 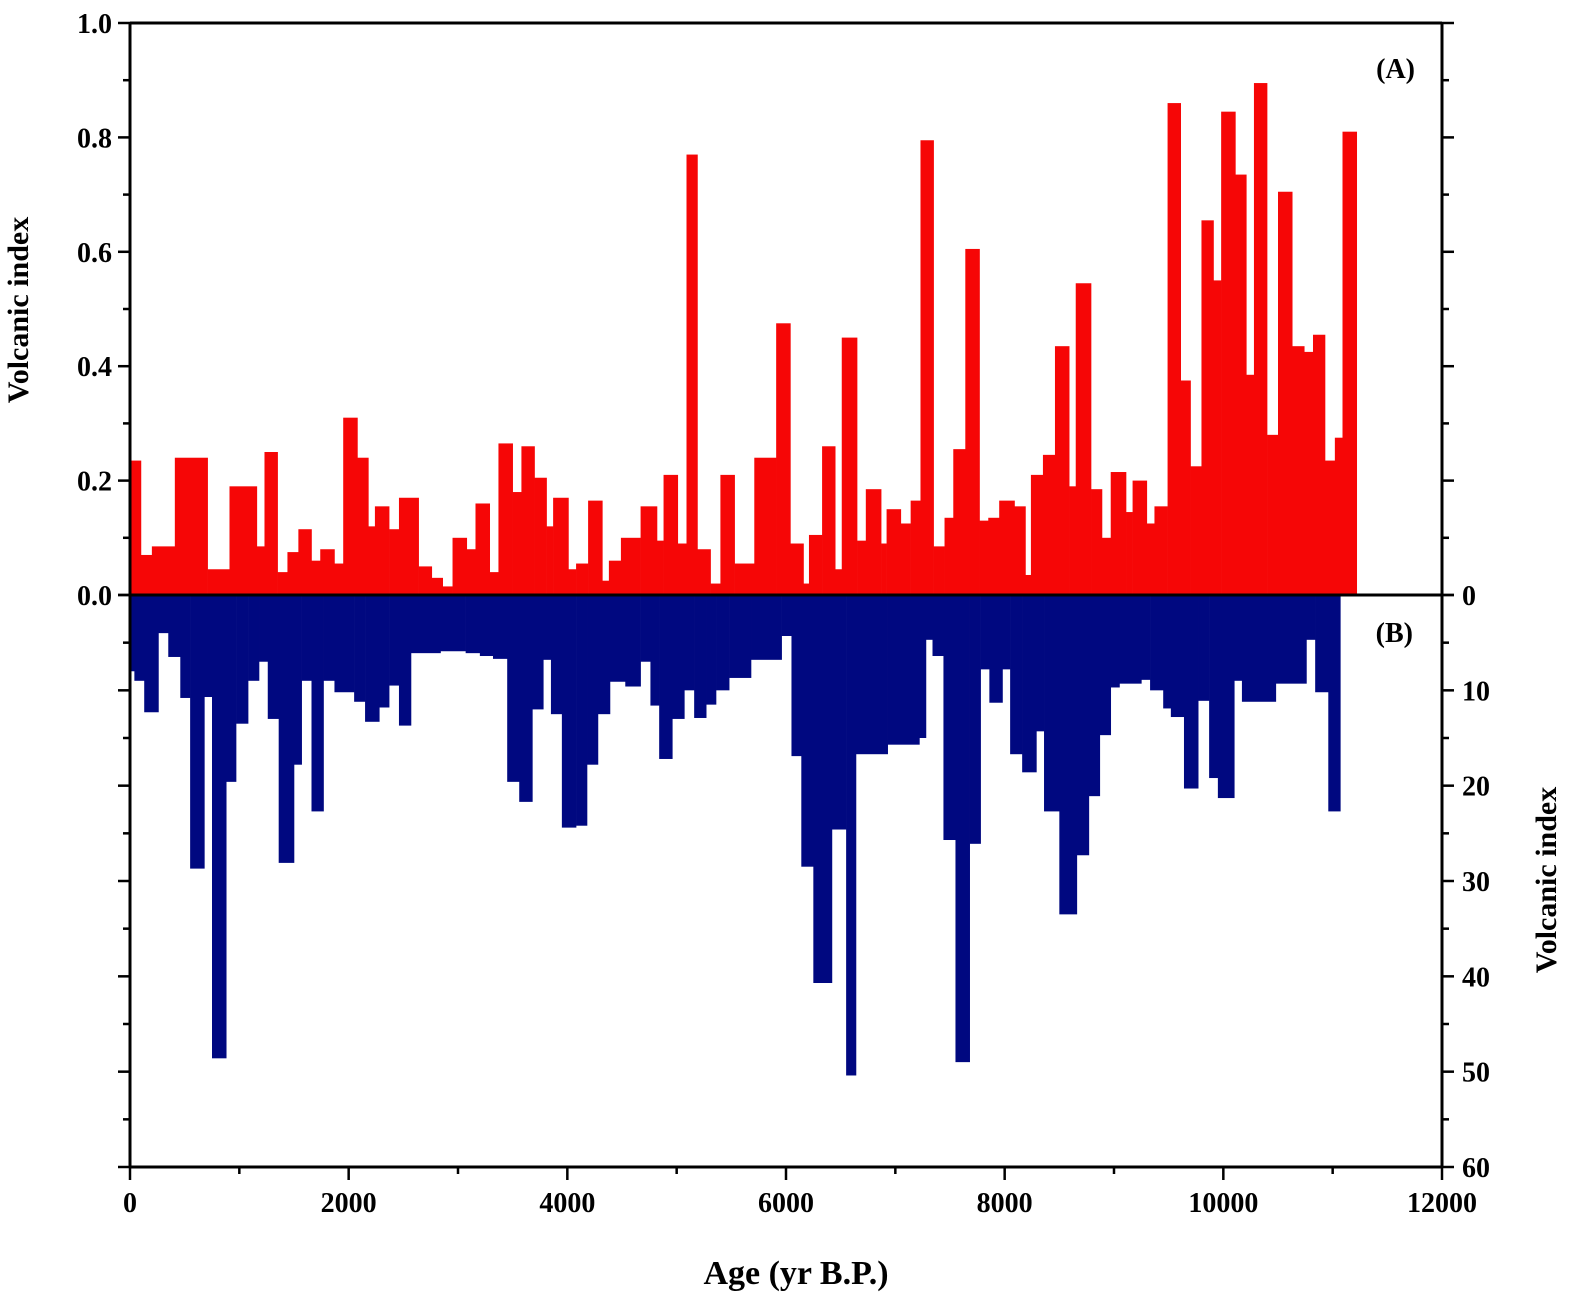 I want to click on y-tick-label-left: 1.0, so click(x=94, y=24).